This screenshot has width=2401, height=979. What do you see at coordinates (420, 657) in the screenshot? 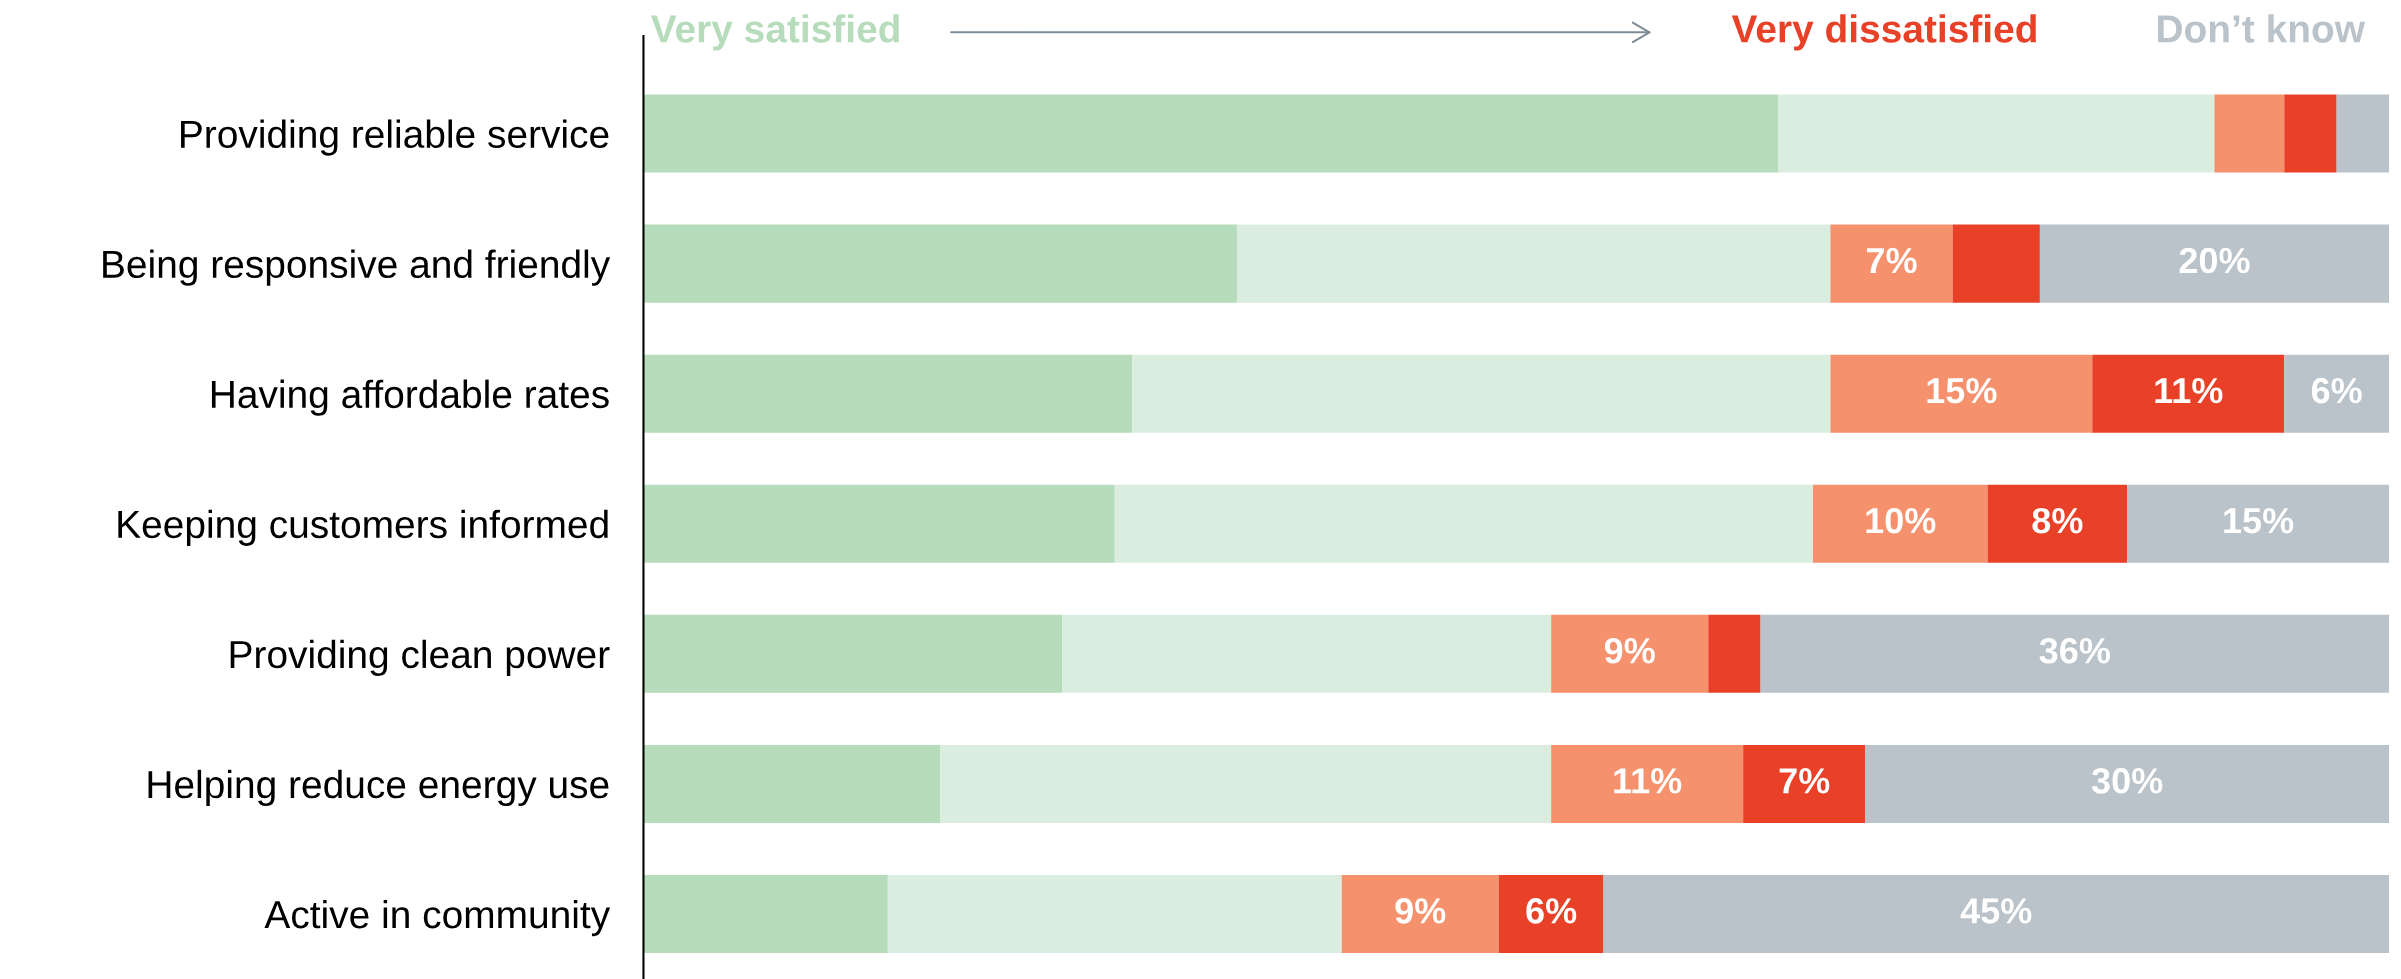
I see `y-tick-label: Providing clean power` at bounding box center [420, 657].